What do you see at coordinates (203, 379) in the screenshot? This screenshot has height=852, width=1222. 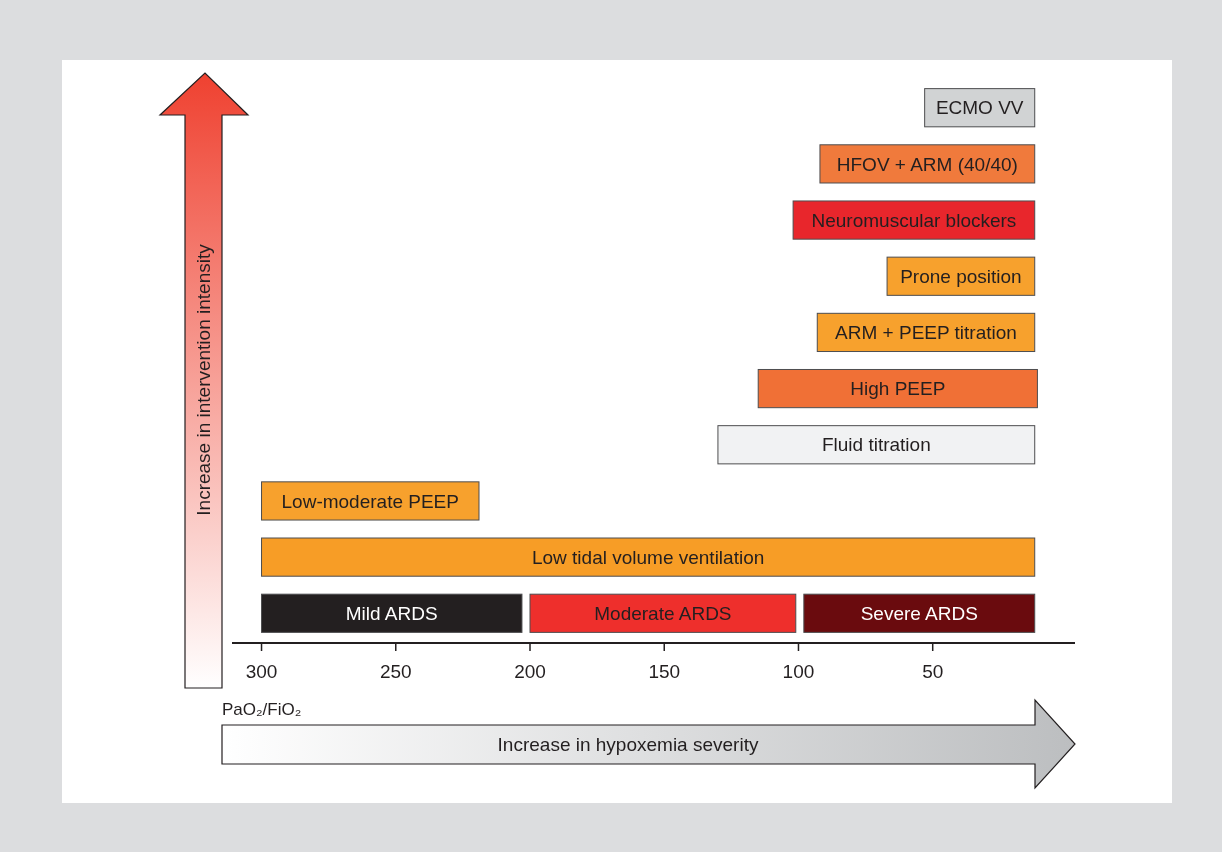 I see `y-axis-title: Increase in intervention intensity` at bounding box center [203, 379].